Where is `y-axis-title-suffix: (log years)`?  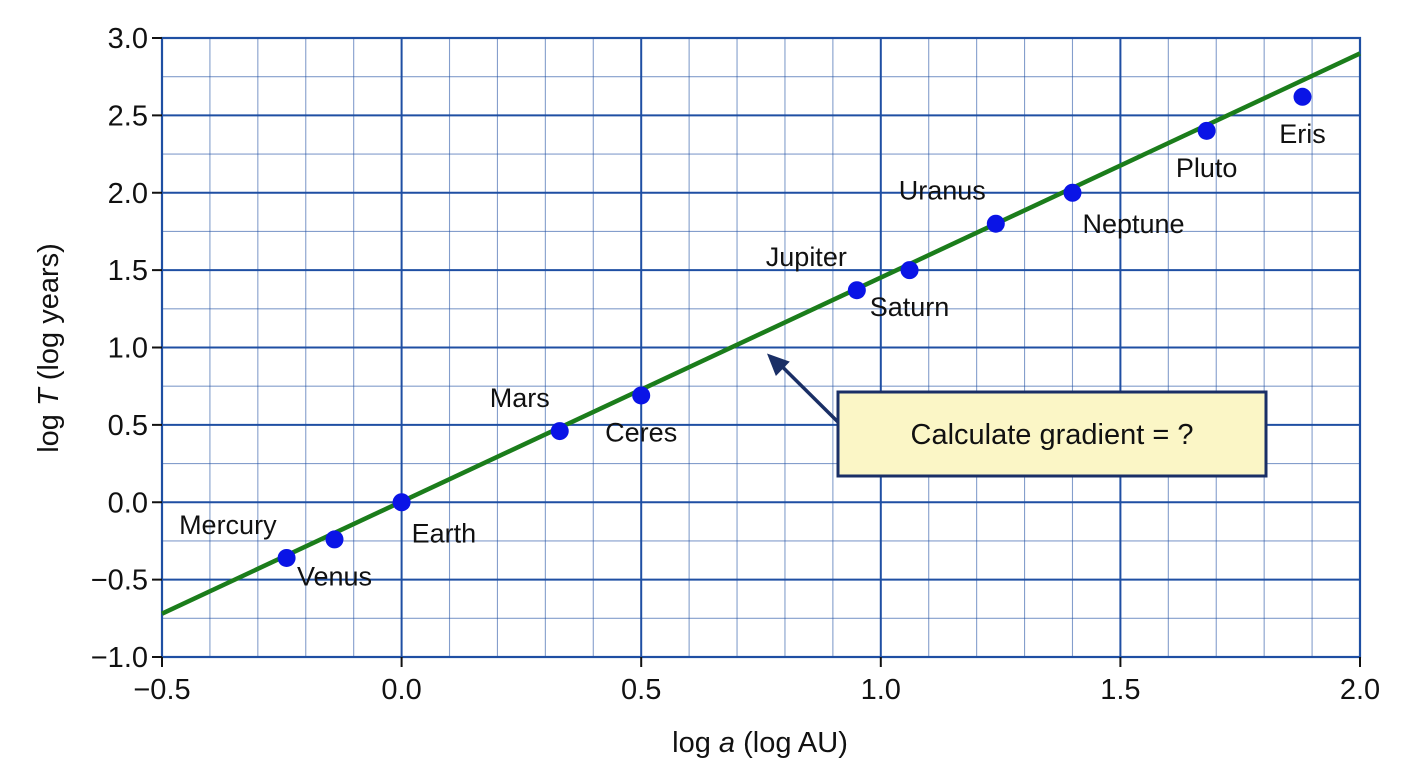
y-axis-title-suffix: (log years) is located at coordinates (49, 315).